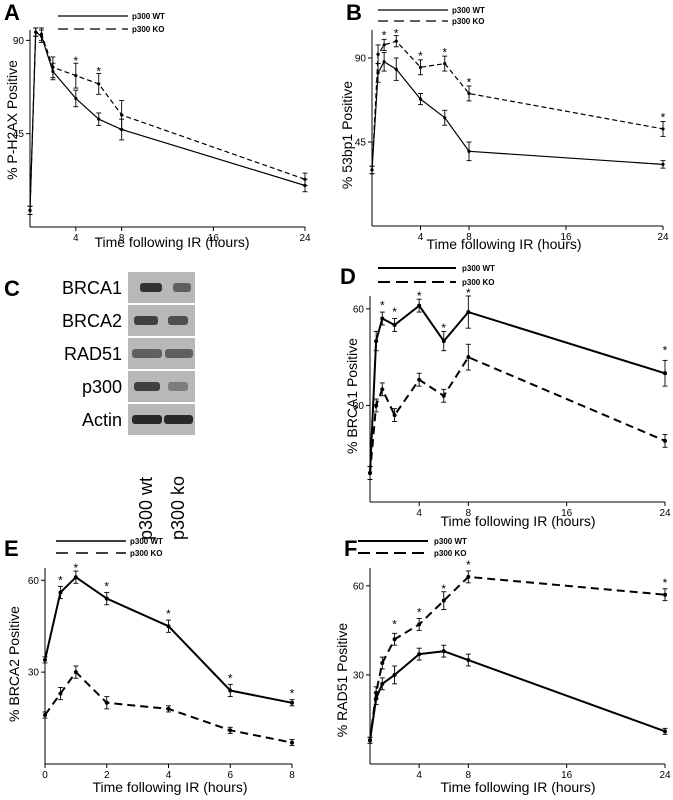 The height and width of the screenshot is (800, 673). What do you see at coordinates (359, 309) in the screenshot?
I see `y-tick-label-d: 60` at bounding box center [359, 309].